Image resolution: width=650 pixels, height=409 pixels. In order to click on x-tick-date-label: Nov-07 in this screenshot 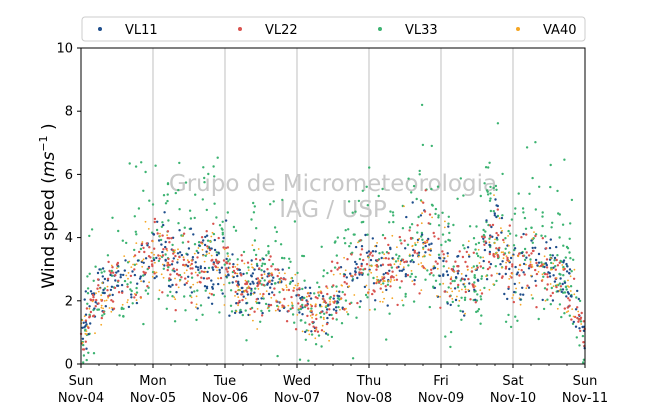, I will do `click(297, 398)`.